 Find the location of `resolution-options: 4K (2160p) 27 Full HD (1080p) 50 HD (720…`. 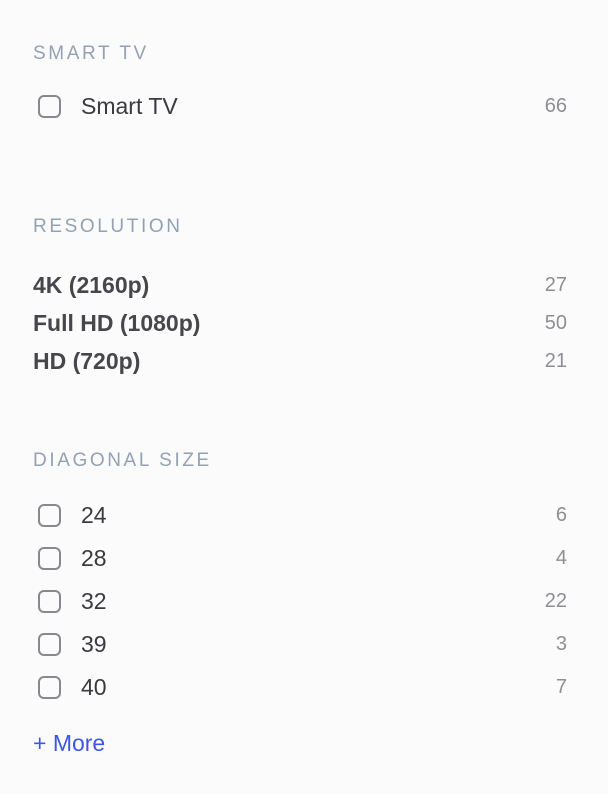

resolution-options: 4K (2160p) 27 Full HD (1080p) 50 HD (720… is located at coordinates (300, 323).